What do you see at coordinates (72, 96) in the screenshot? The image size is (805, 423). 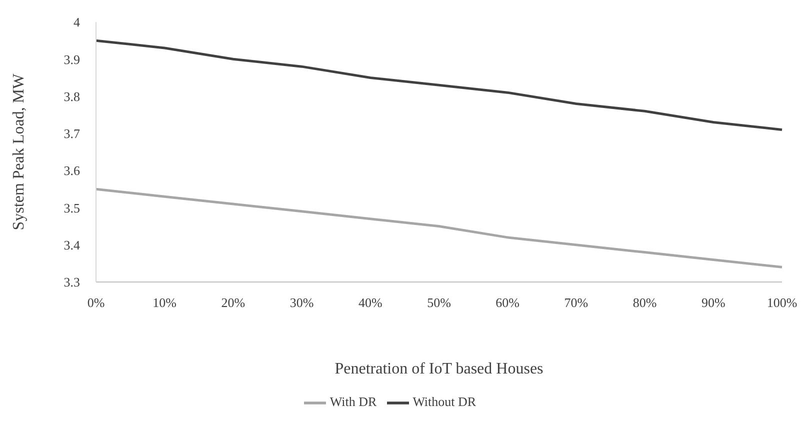 I see `y-tick-label: 3.8` at bounding box center [72, 96].